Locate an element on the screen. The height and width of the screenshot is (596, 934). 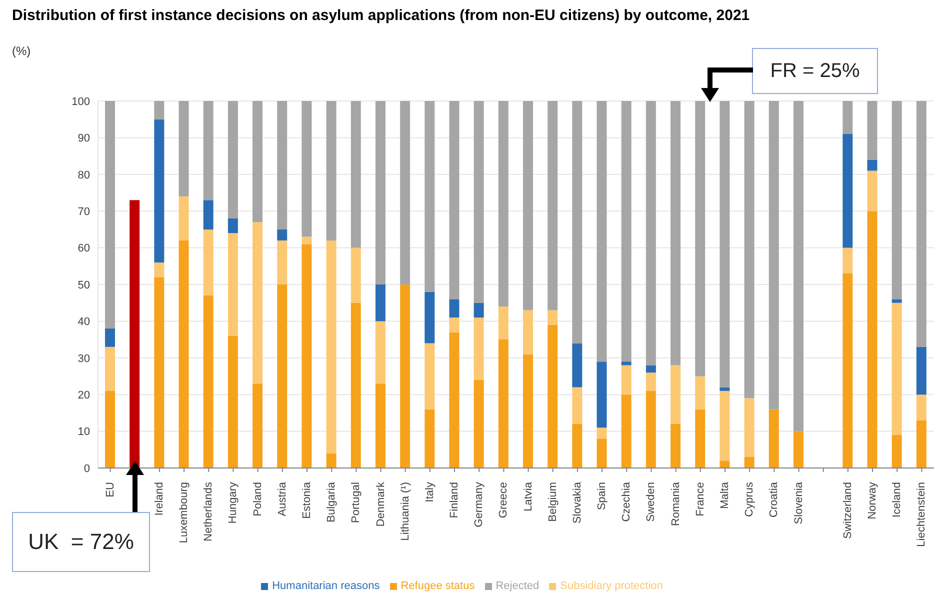
x-tick-label: Netherlands is located at coordinates (208, 512).